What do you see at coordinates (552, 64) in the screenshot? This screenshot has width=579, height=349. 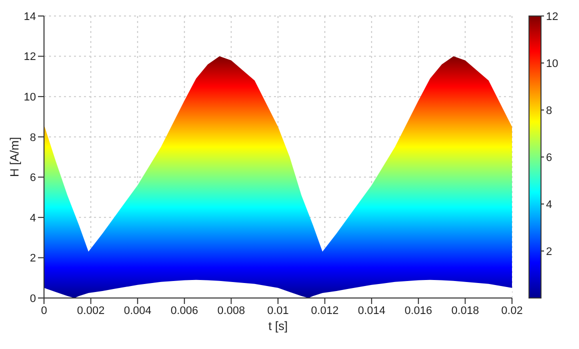 I see `color-bar-label: 10` at bounding box center [552, 64].